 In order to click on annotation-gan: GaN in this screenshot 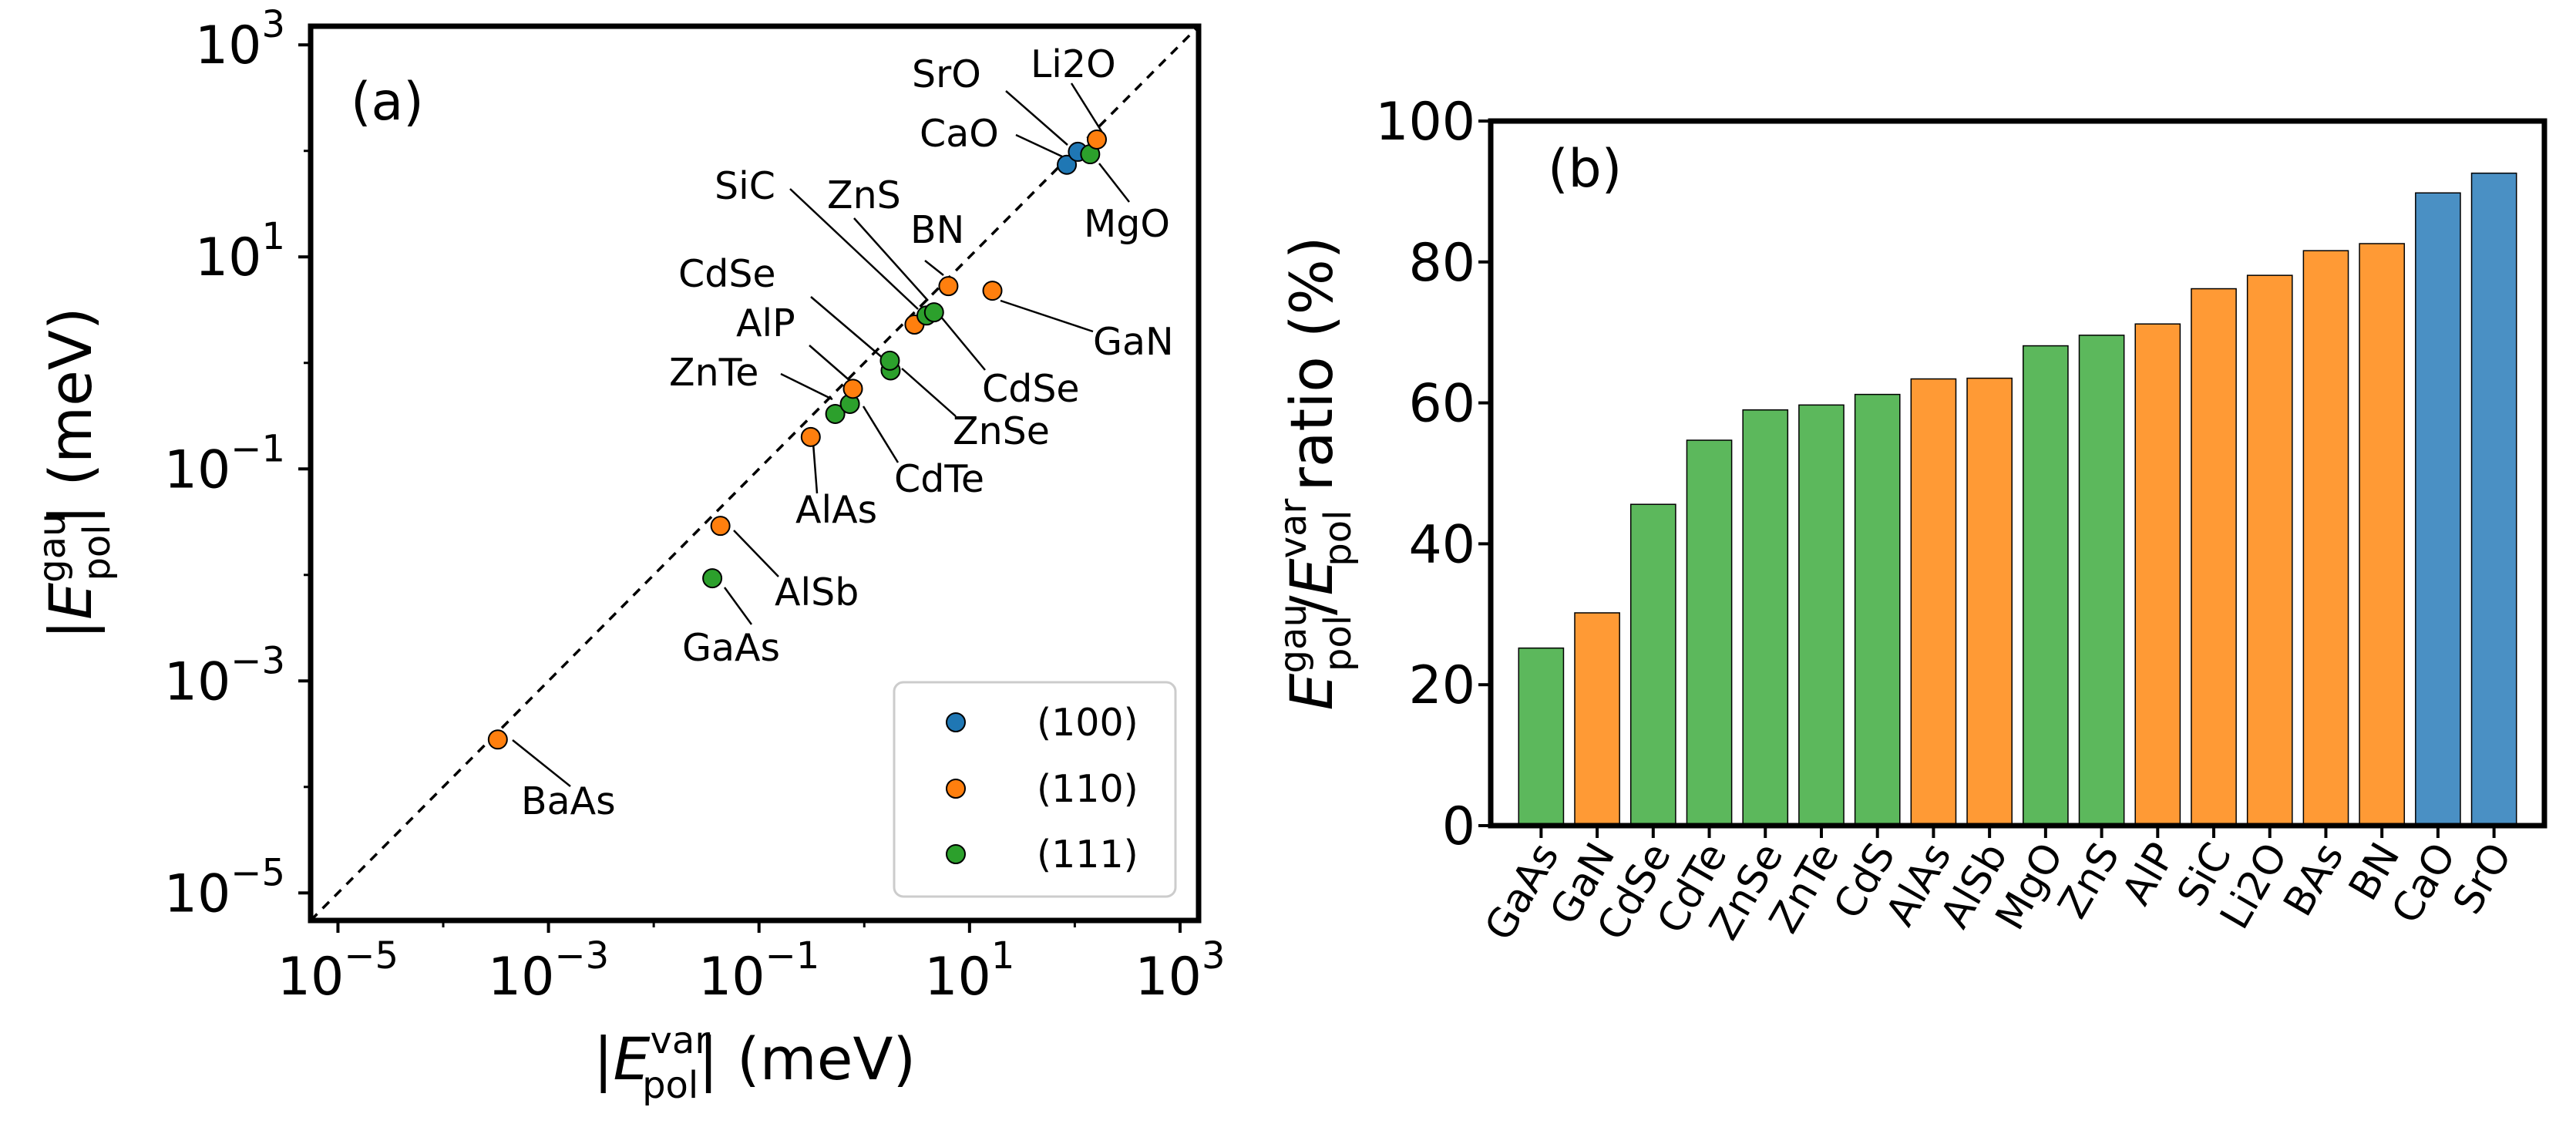, I will do `click(1133, 342)`.